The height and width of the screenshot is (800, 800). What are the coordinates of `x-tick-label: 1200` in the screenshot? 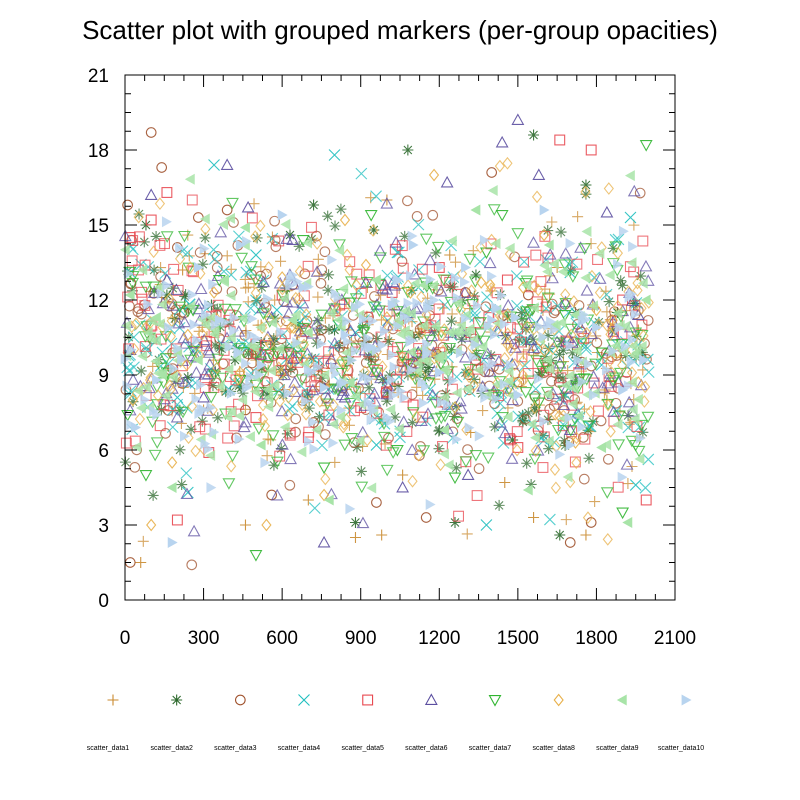 It's located at (439, 638).